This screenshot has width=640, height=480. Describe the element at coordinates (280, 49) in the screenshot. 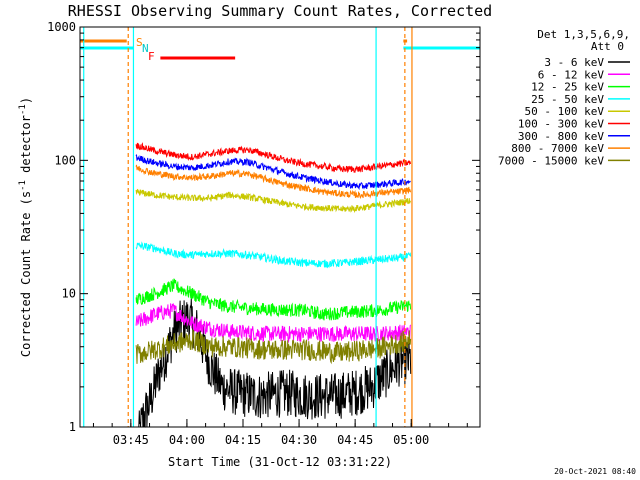

I see `flag-bars` at that location.